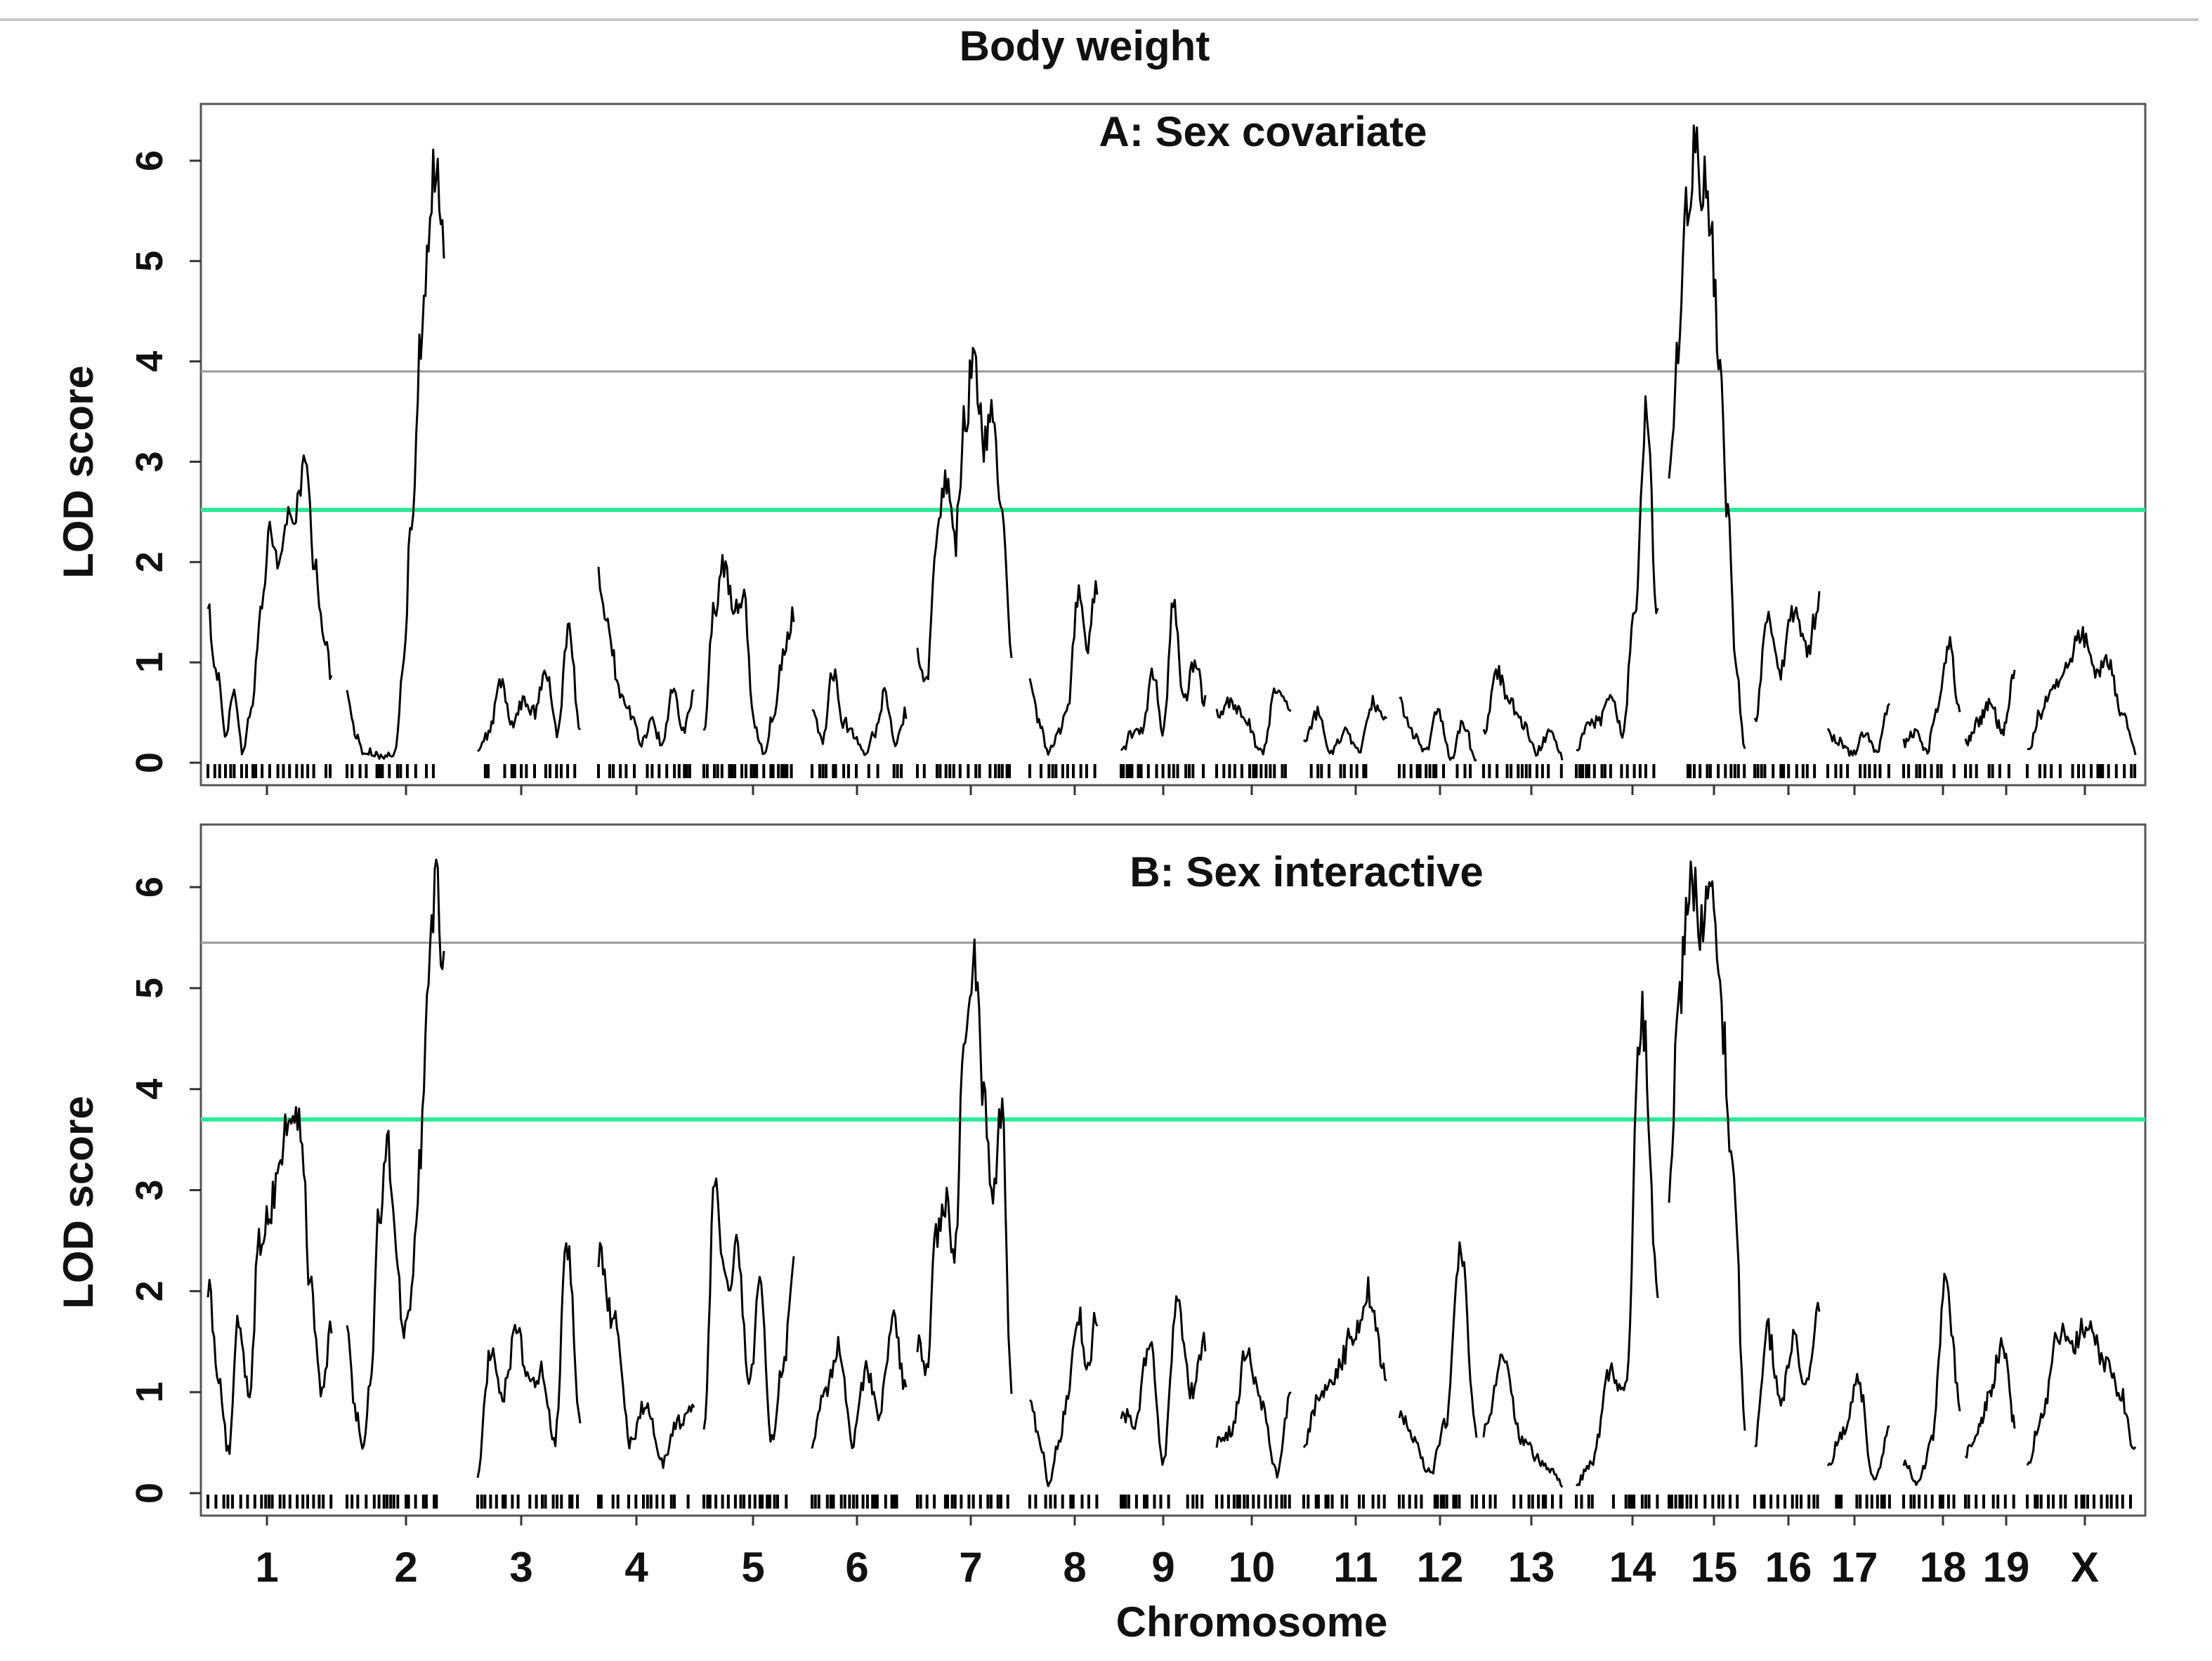 Image resolution: width=2212 pixels, height=1661 pixels. I want to click on chromosome-label-5: 5, so click(752, 1567).